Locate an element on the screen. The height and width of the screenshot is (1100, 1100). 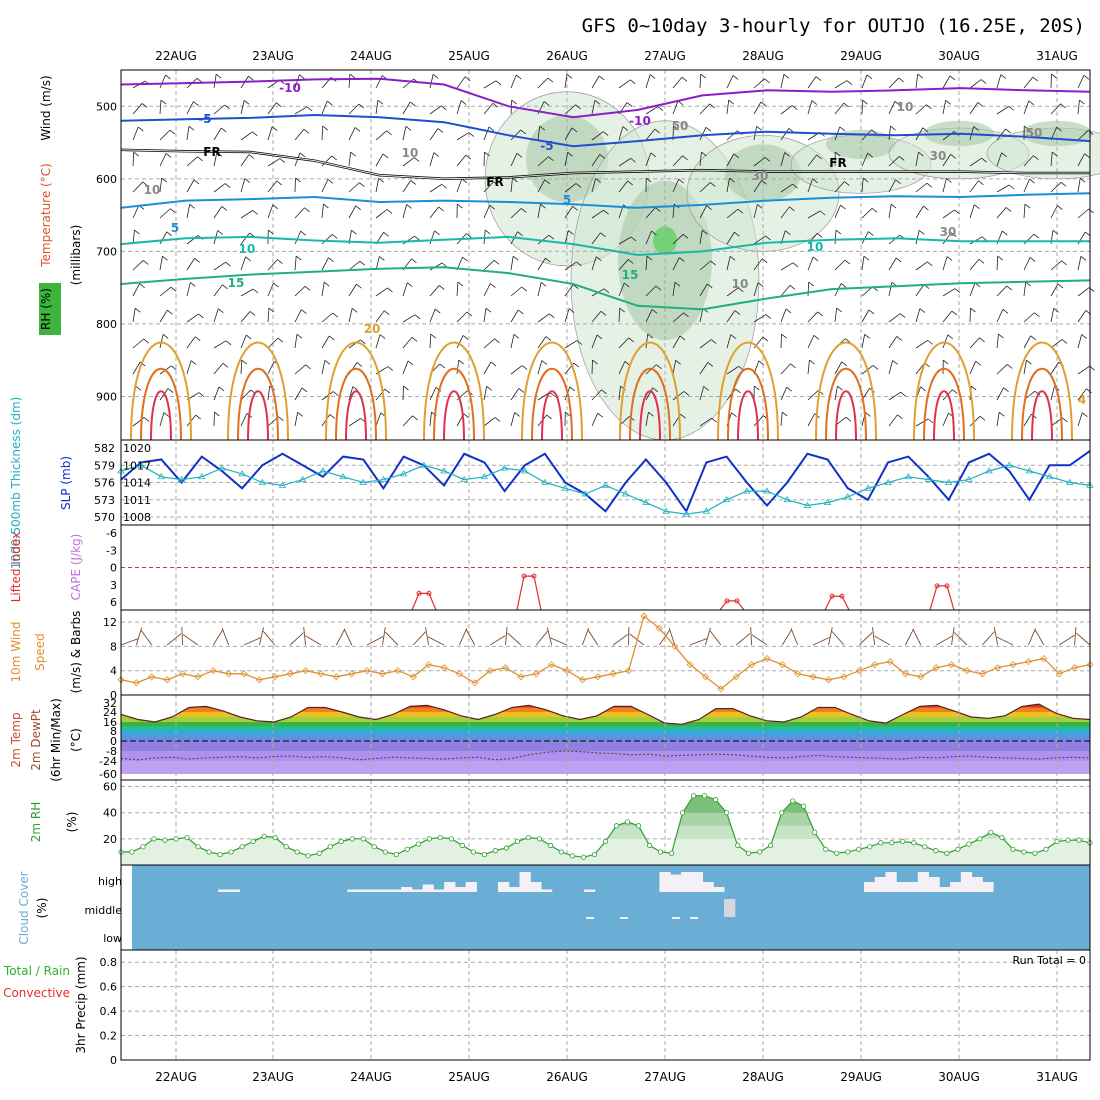
temp-line is located at coordinates (605, 714).